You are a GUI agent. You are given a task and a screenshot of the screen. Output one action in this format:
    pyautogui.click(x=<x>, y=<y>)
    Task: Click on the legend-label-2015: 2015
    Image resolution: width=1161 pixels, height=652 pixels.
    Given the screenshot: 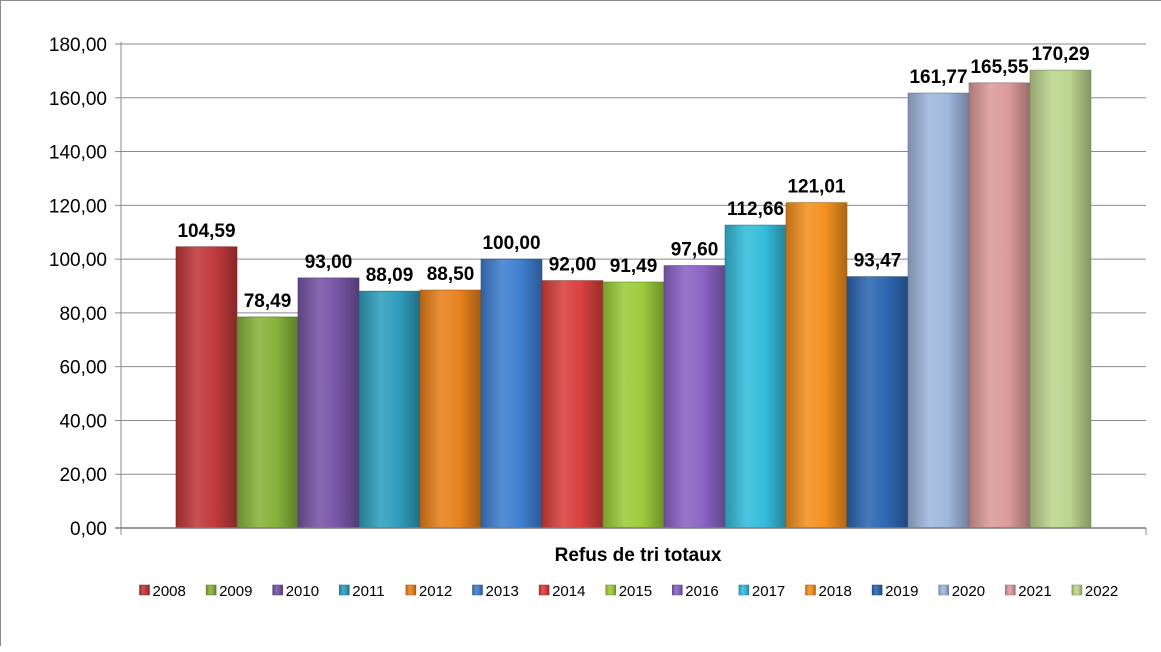 What is the action you would take?
    pyautogui.click(x=635, y=591)
    